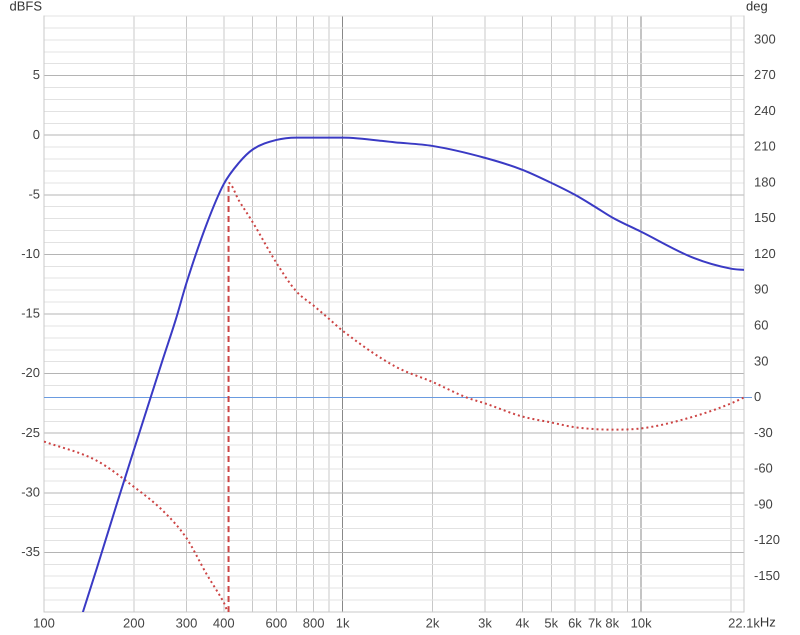 The width and height of the screenshot is (800, 635). What do you see at coordinates (765, 146) in the screenshot?
I see `y2-tick-label: 210` at bounding box center [765, 146].